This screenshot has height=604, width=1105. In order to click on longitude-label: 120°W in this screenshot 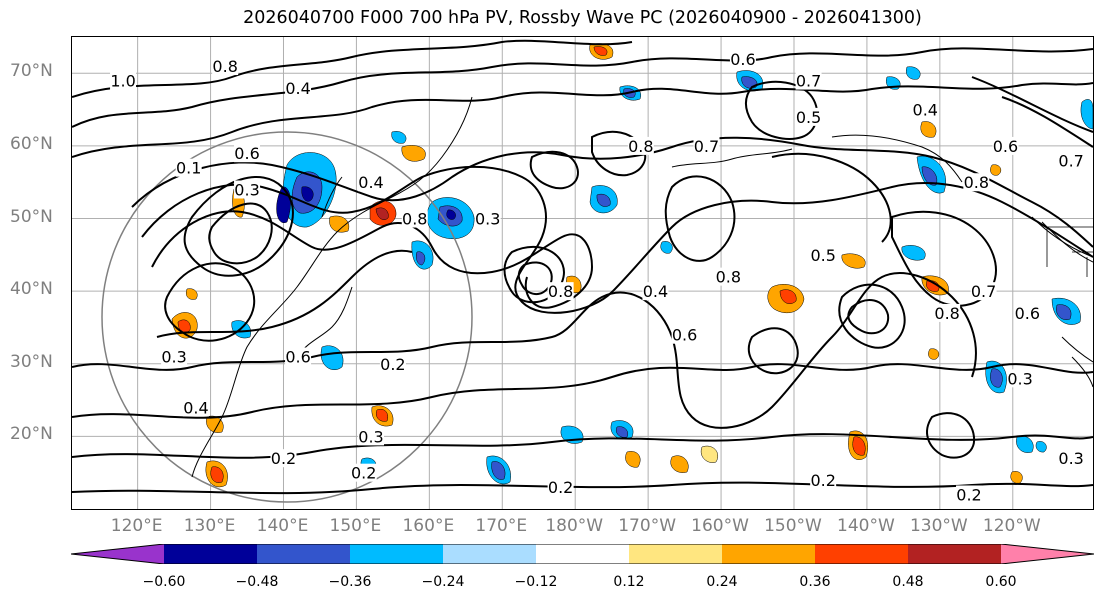, I will do `click(1011, 526)`.